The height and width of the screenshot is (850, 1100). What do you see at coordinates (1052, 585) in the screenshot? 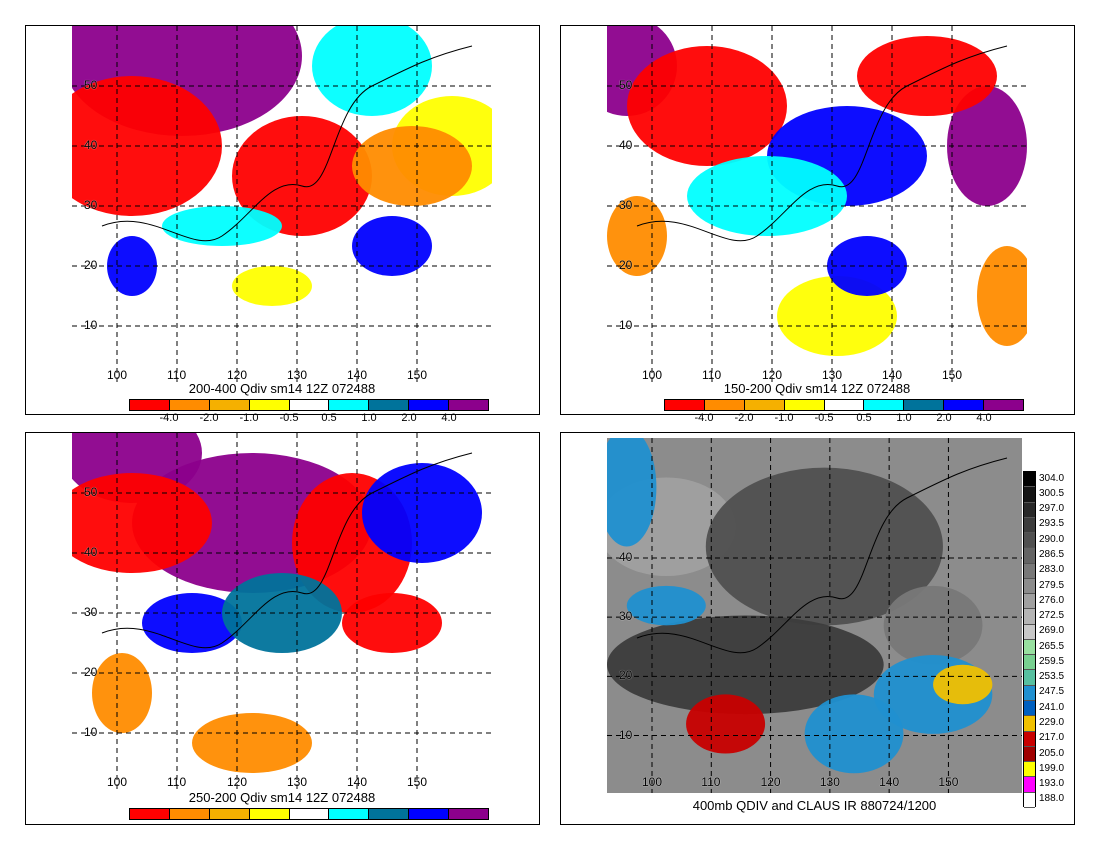
I see `ir-colorbar-label: 279.5` at bounding box center [1052, 585].